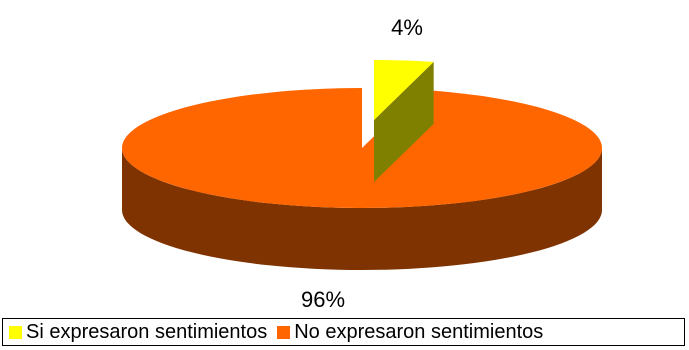 The width and height of the screenshot is (689, 350). What do you see at coordinates (323, 299) in the screenshot?
I see `data-label-no: 96%` at bounding box center [323, 299].